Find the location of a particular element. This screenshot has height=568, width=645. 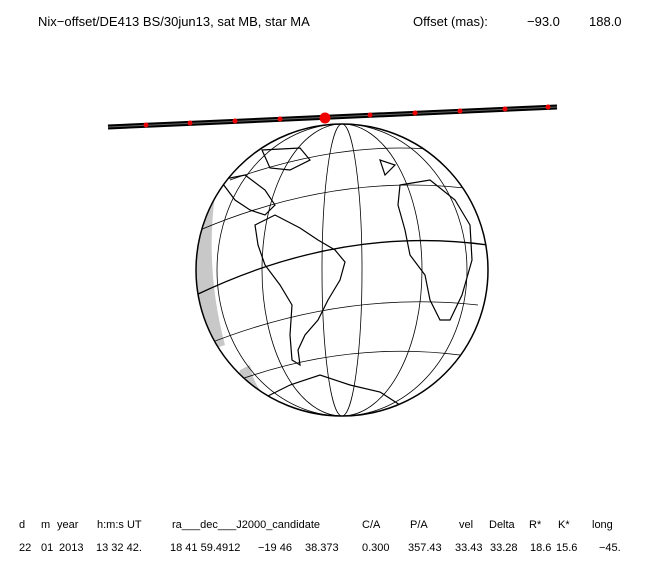

shadow-track is located at coordinates (332, 117).